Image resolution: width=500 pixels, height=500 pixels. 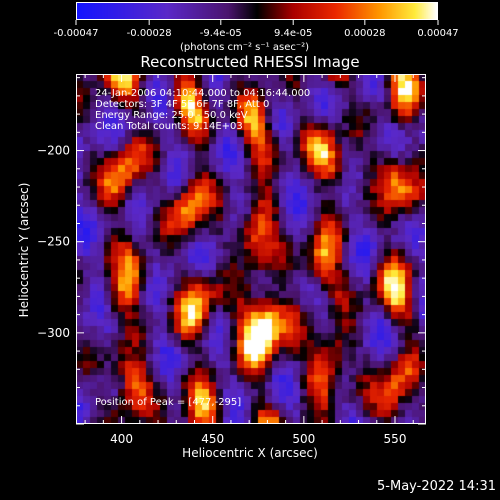 I want to click on y-tick-label: −300, so click(x=53, y=333).